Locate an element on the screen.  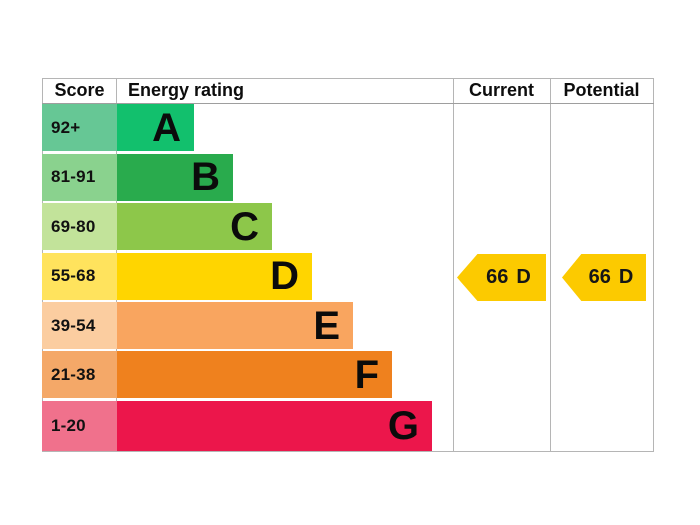
band-bar: A is located at coordinates (155, 128).